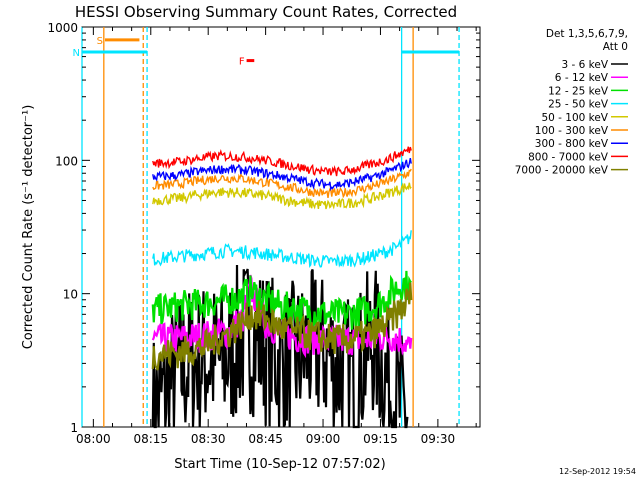 The image size is (640, 480). Describe the element at coordinates (208, 439) in the screenshot. I see `x-tick-label-2: 08:30` at that location.